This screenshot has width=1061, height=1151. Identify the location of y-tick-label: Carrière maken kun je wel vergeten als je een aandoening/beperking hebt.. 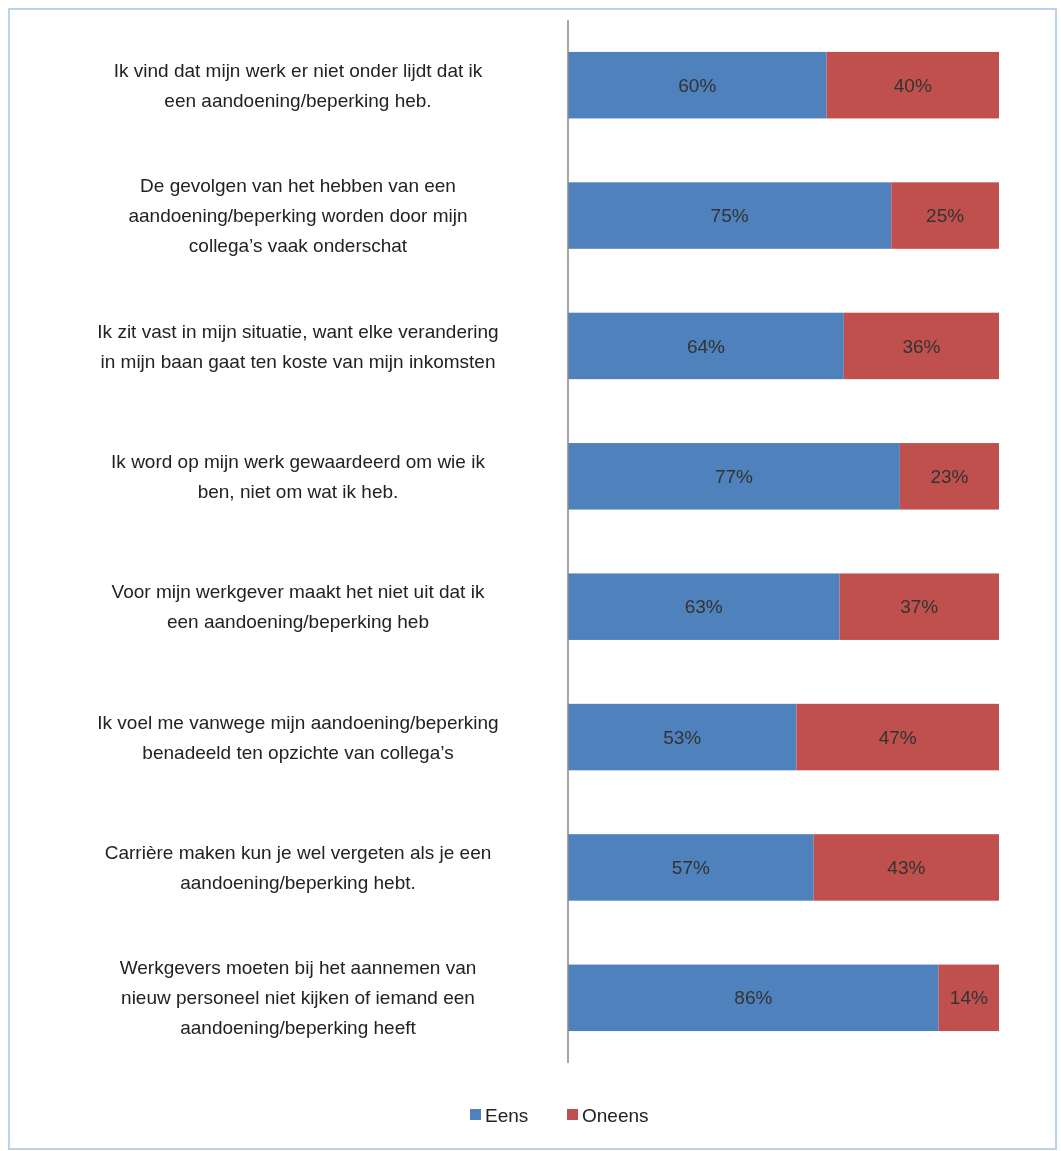
(298, 868).